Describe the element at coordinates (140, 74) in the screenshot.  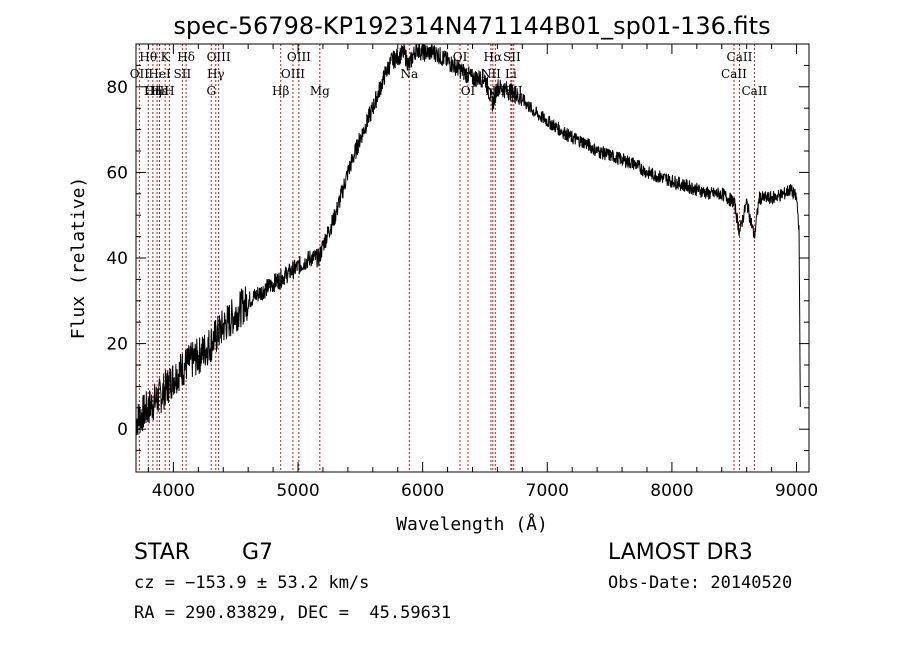
I see `spectral-line-label: OII` at that location.